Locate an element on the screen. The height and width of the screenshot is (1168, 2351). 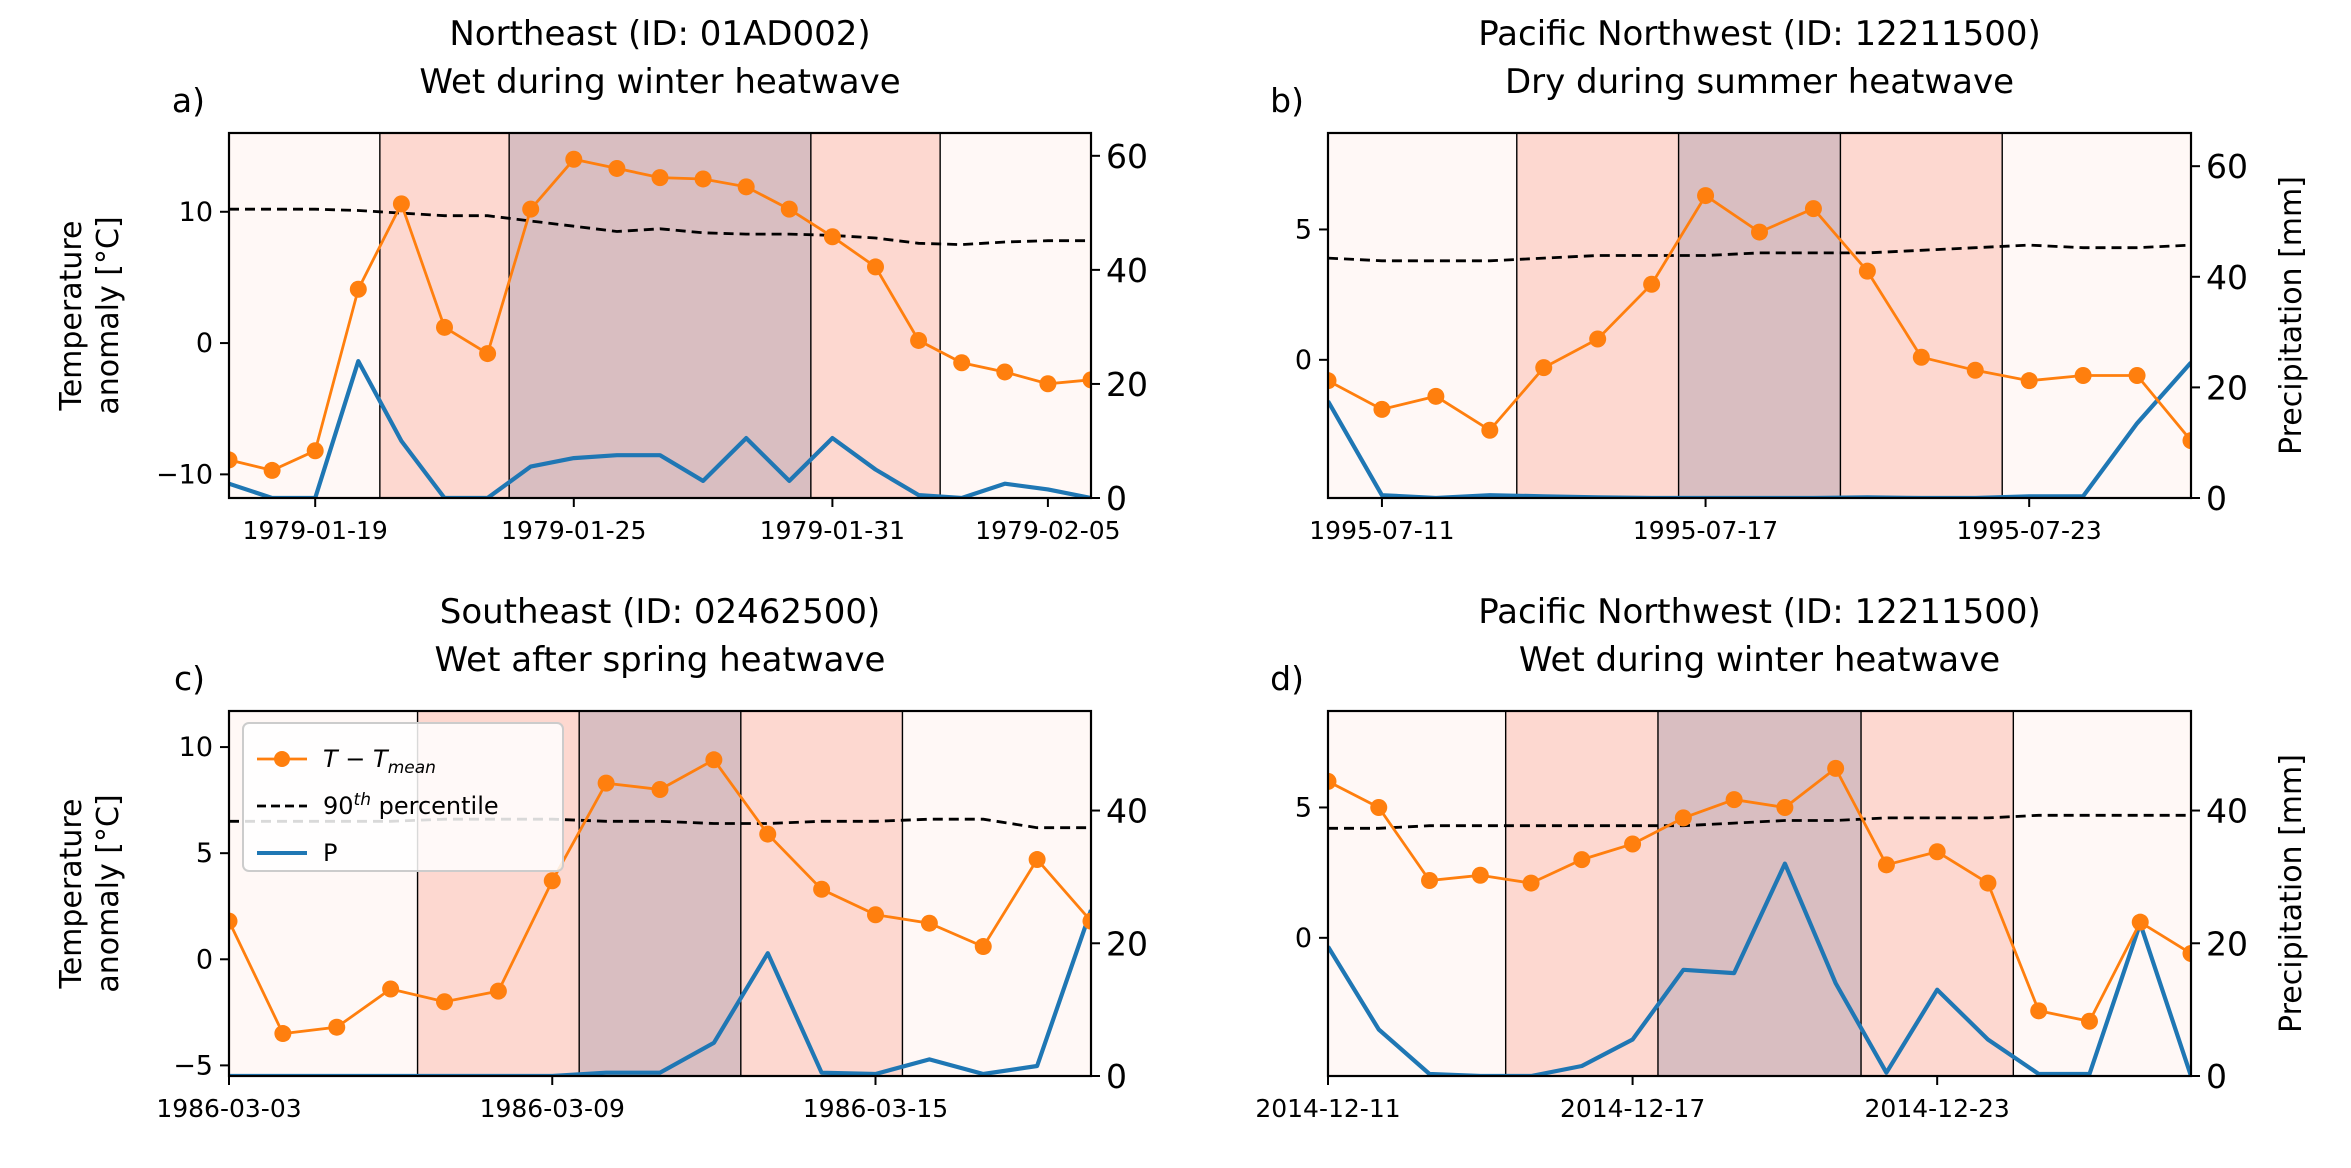
legend-label: P is located at coordinates (330, 853).